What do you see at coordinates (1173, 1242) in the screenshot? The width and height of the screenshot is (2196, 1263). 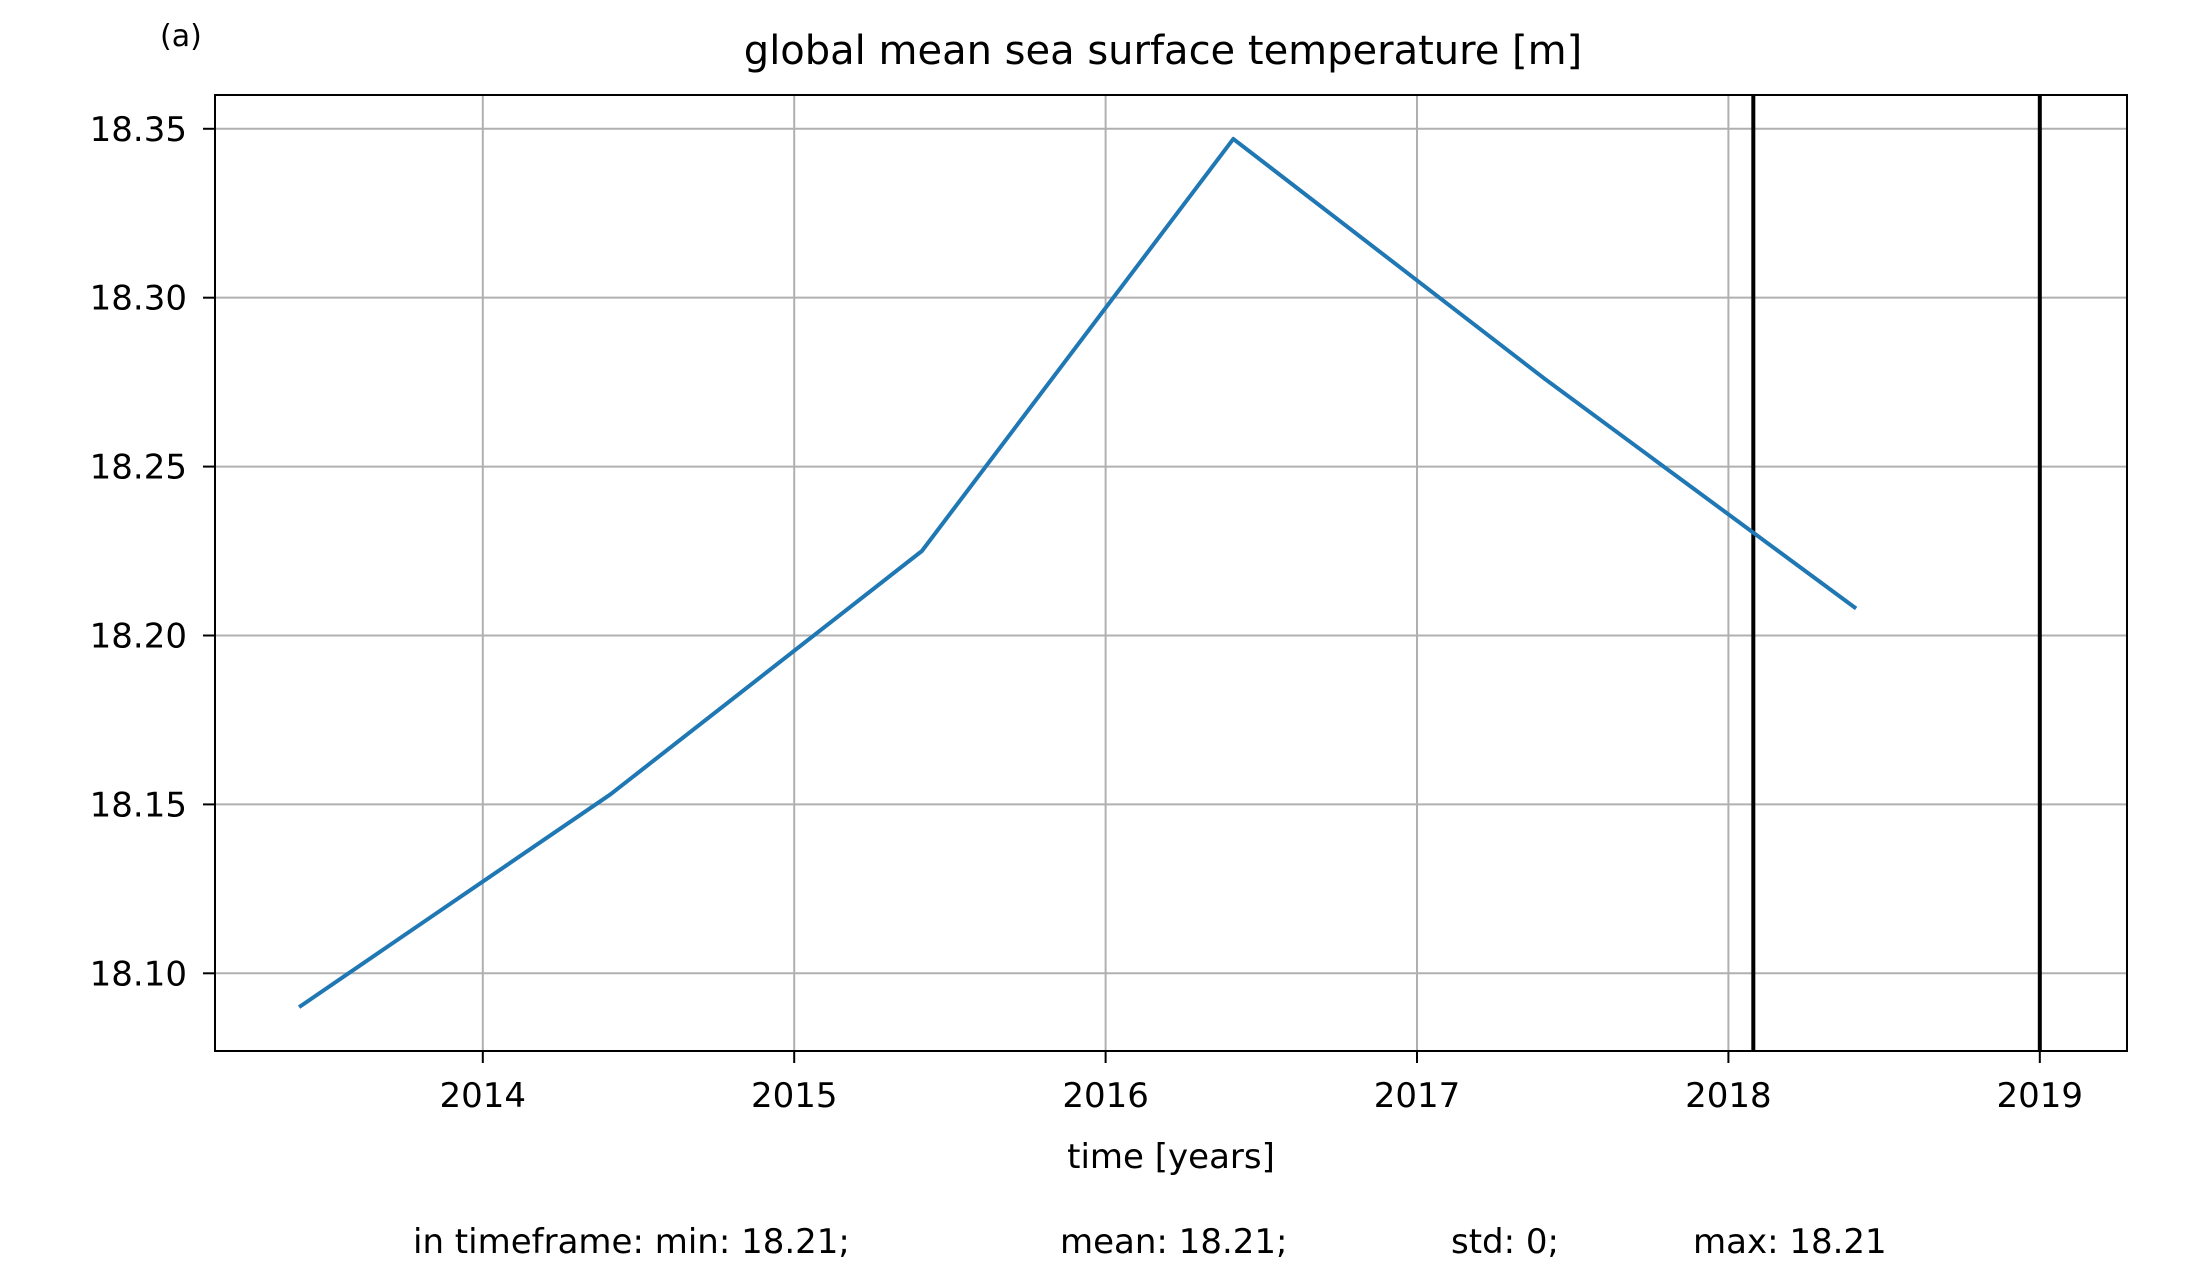 I see `footer-mean: mean: 18.21;` at bounding box center [1173, 1242].